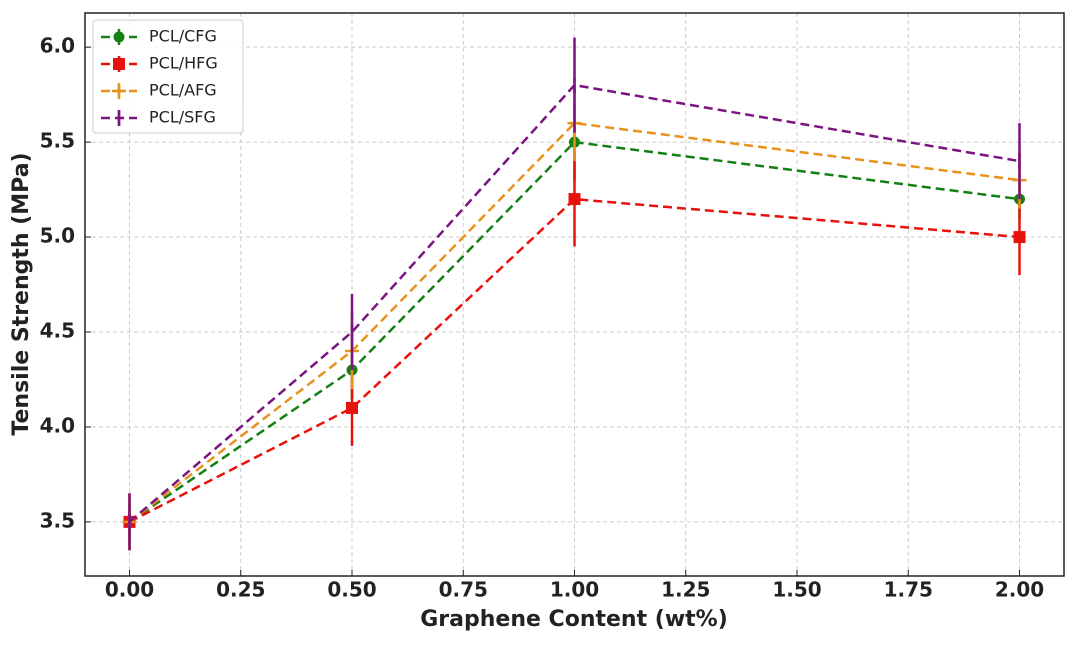 Image resolution: width=1081 pixels, height=649 pixels. I want to click on y-tick-label: 4.5, so click(57, 331).